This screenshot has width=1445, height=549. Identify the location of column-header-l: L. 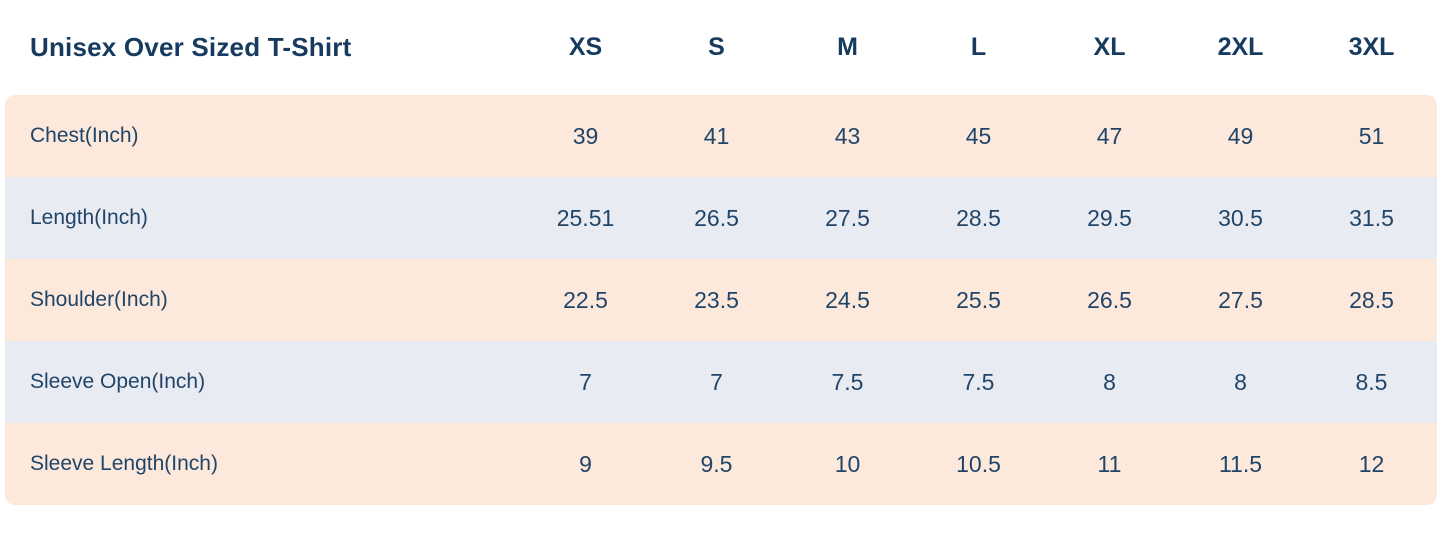
(978, 47).